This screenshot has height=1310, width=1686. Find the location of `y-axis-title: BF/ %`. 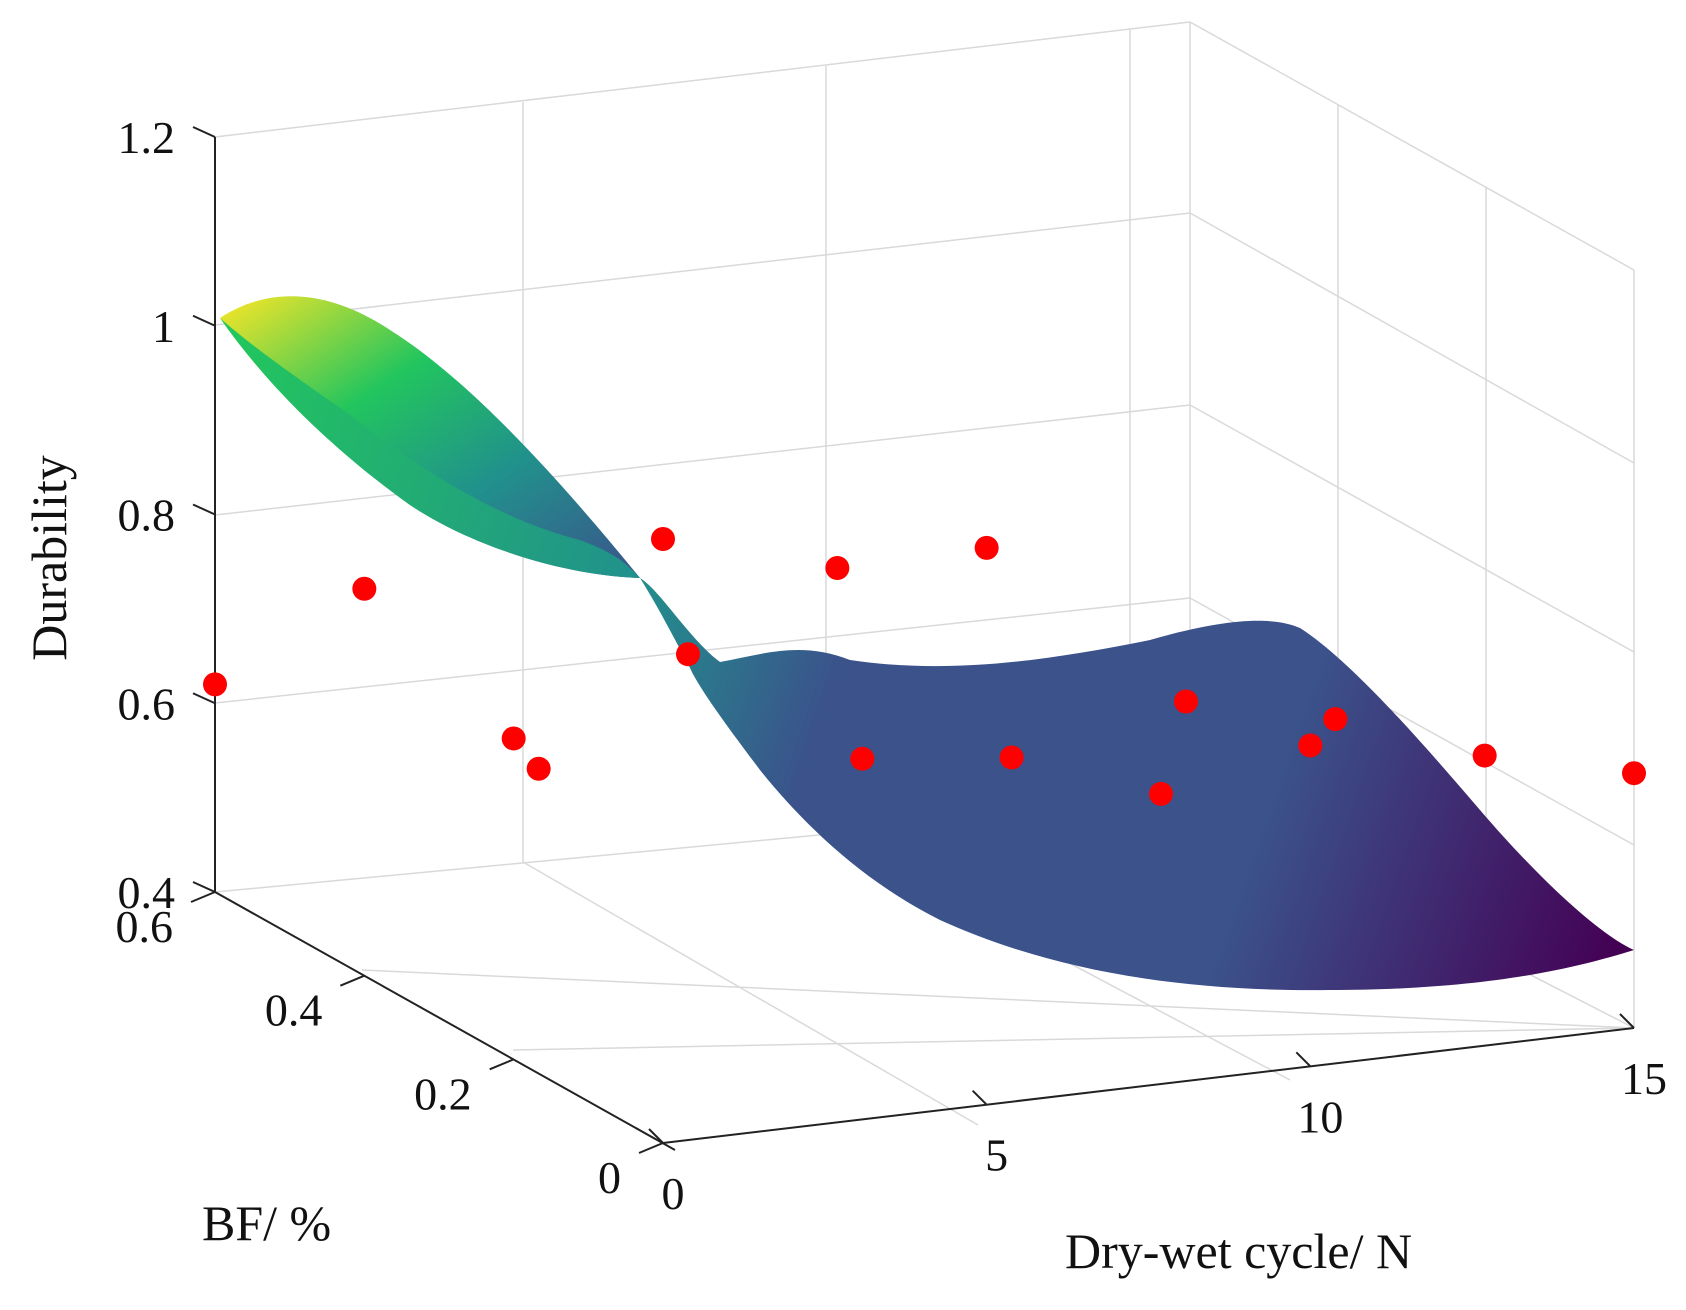

y-axis-title: BF/ % is located at coordinates (266, 1223).